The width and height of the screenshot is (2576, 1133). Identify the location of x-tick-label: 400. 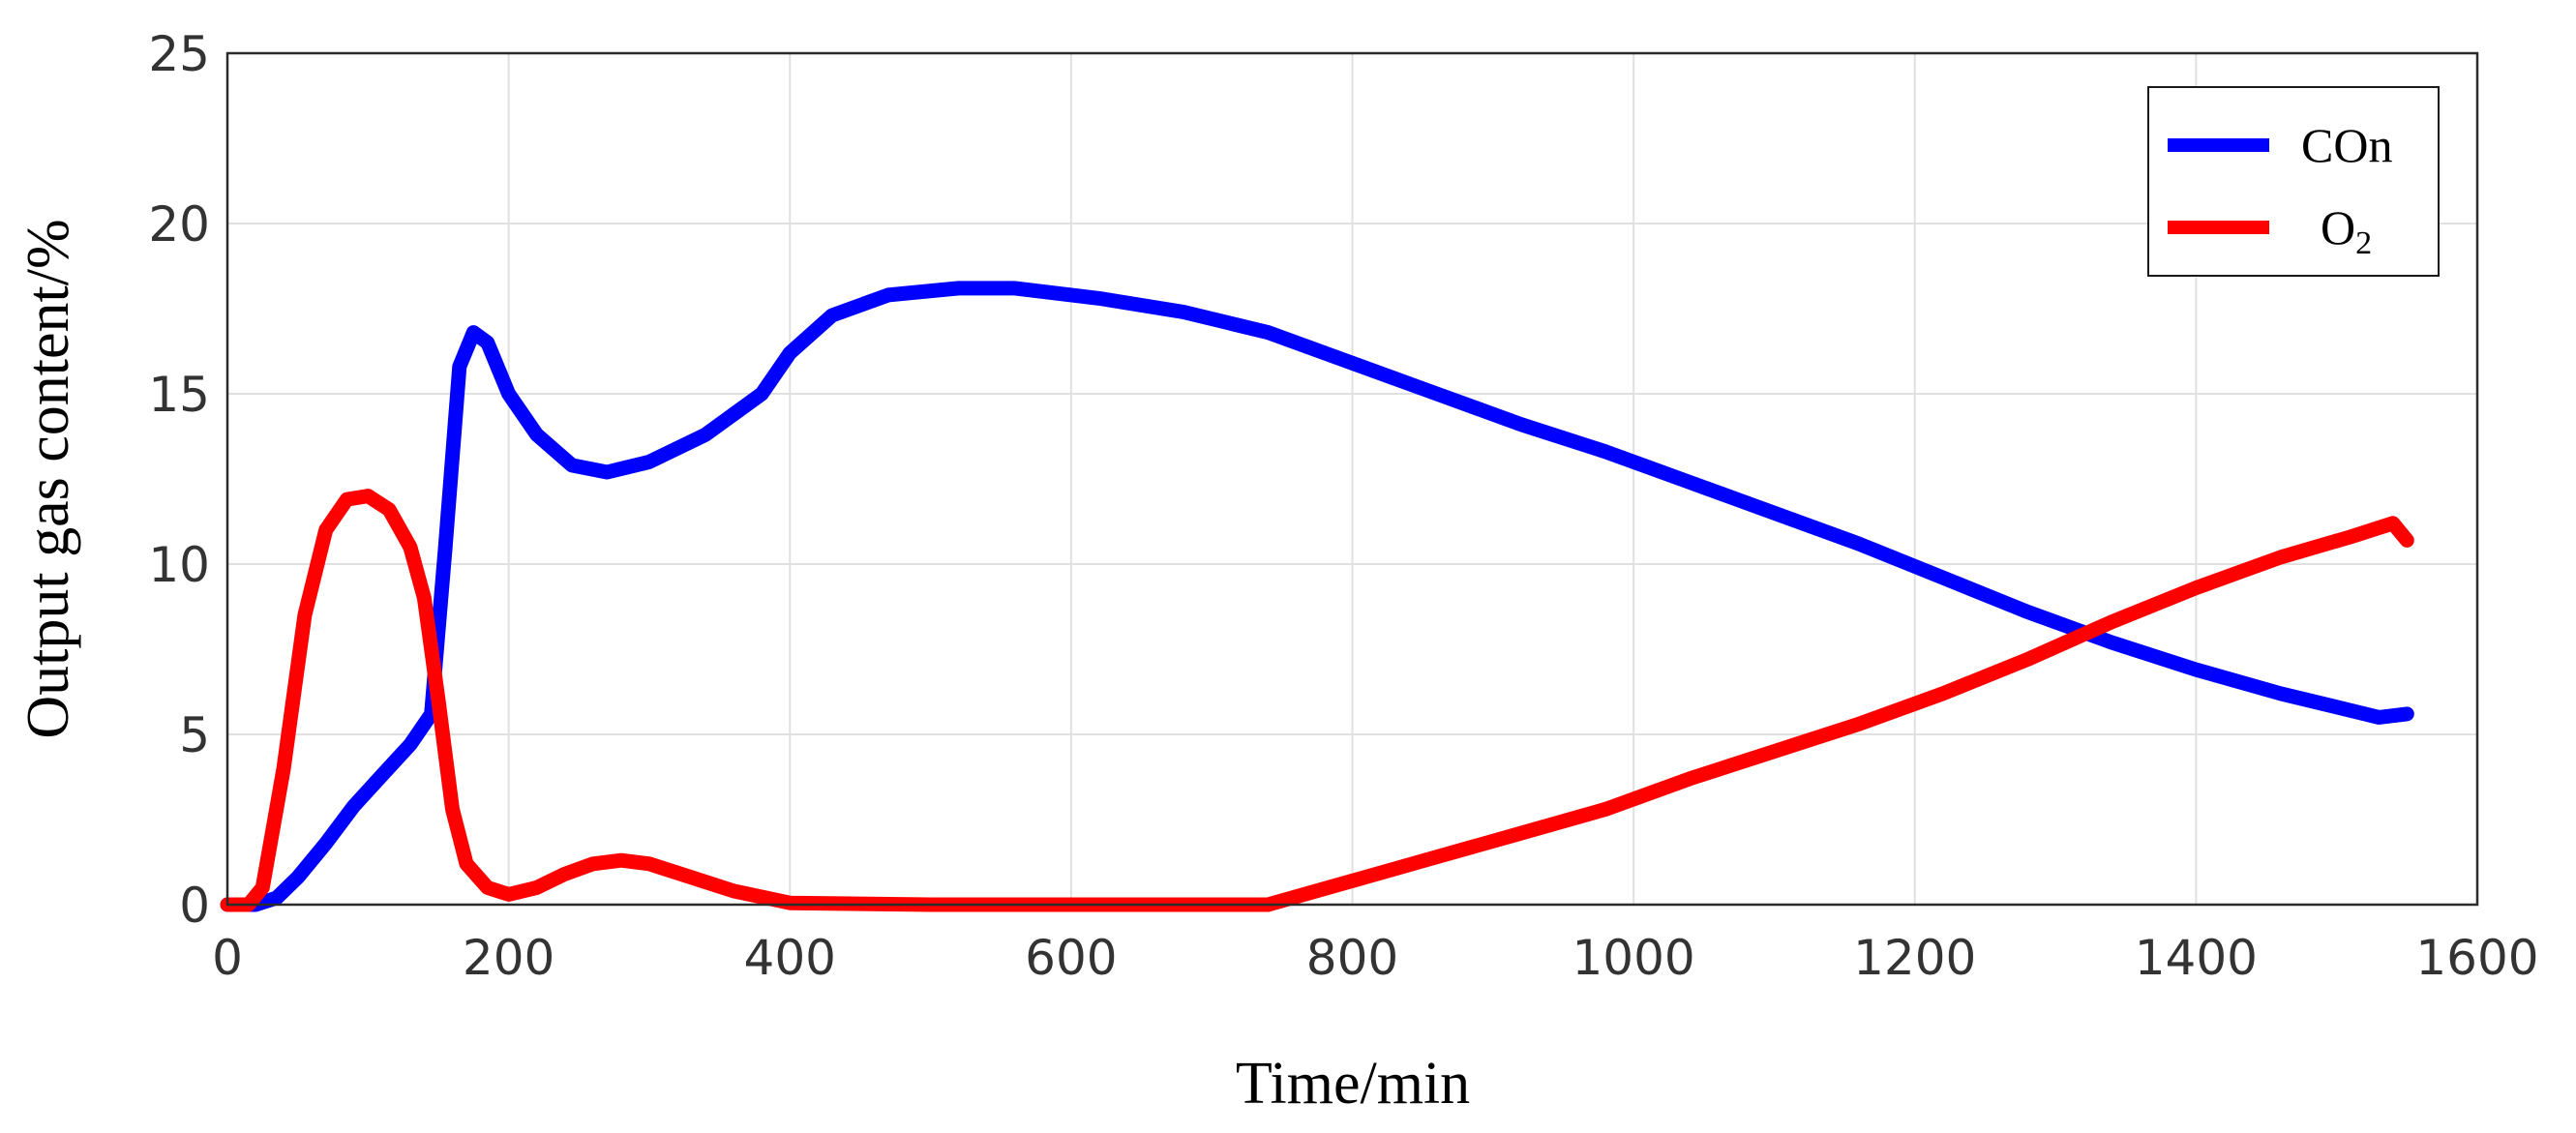
(790, 958).